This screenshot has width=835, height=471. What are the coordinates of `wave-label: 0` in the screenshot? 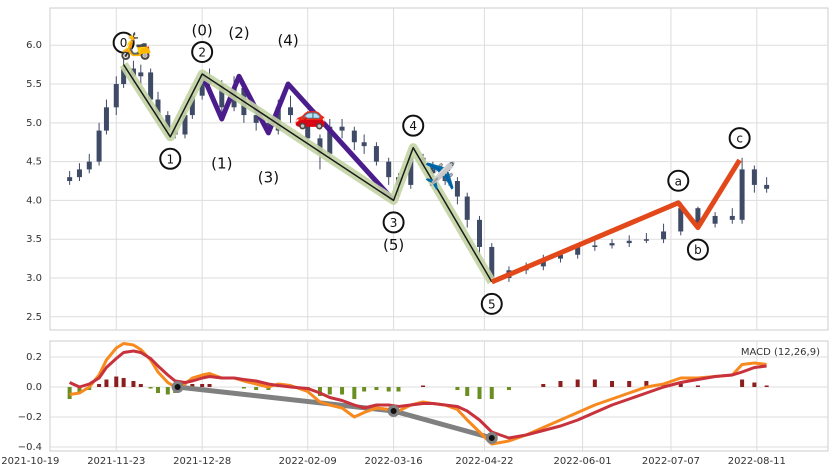 It's located at (124, 43).